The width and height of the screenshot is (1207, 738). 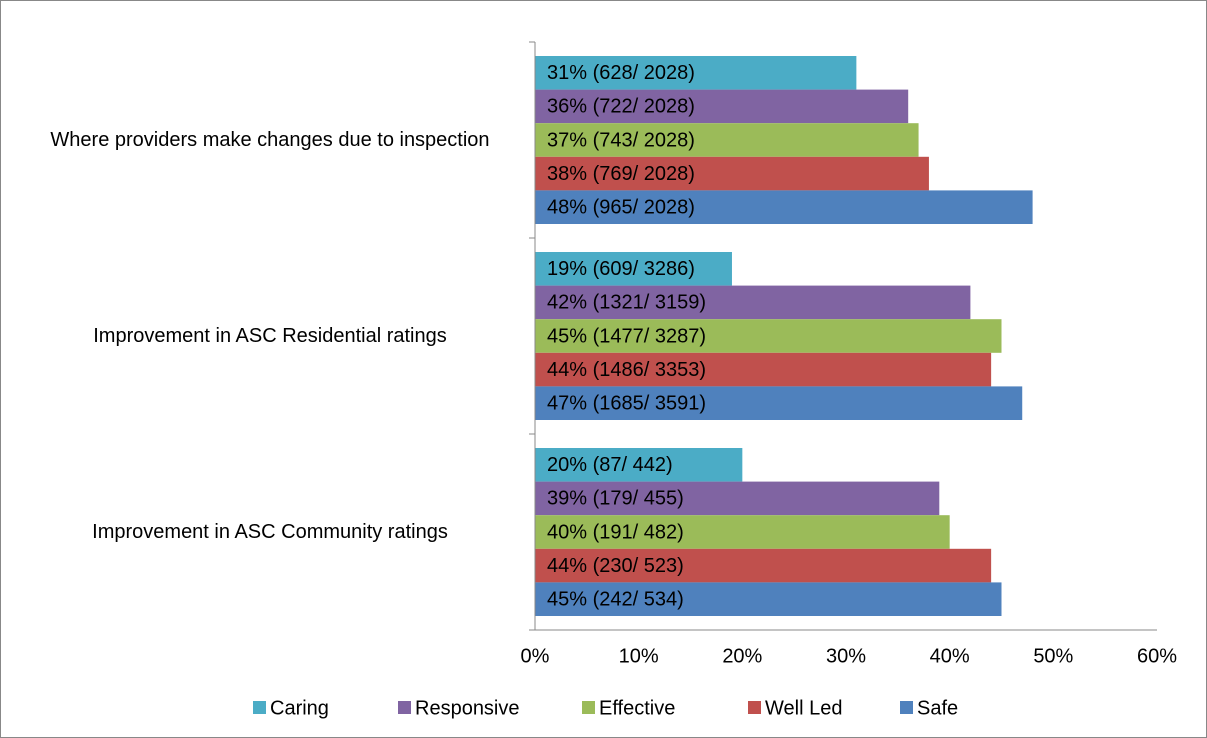 I want to click on legend-label: Safe, so click(x=937, y=708).